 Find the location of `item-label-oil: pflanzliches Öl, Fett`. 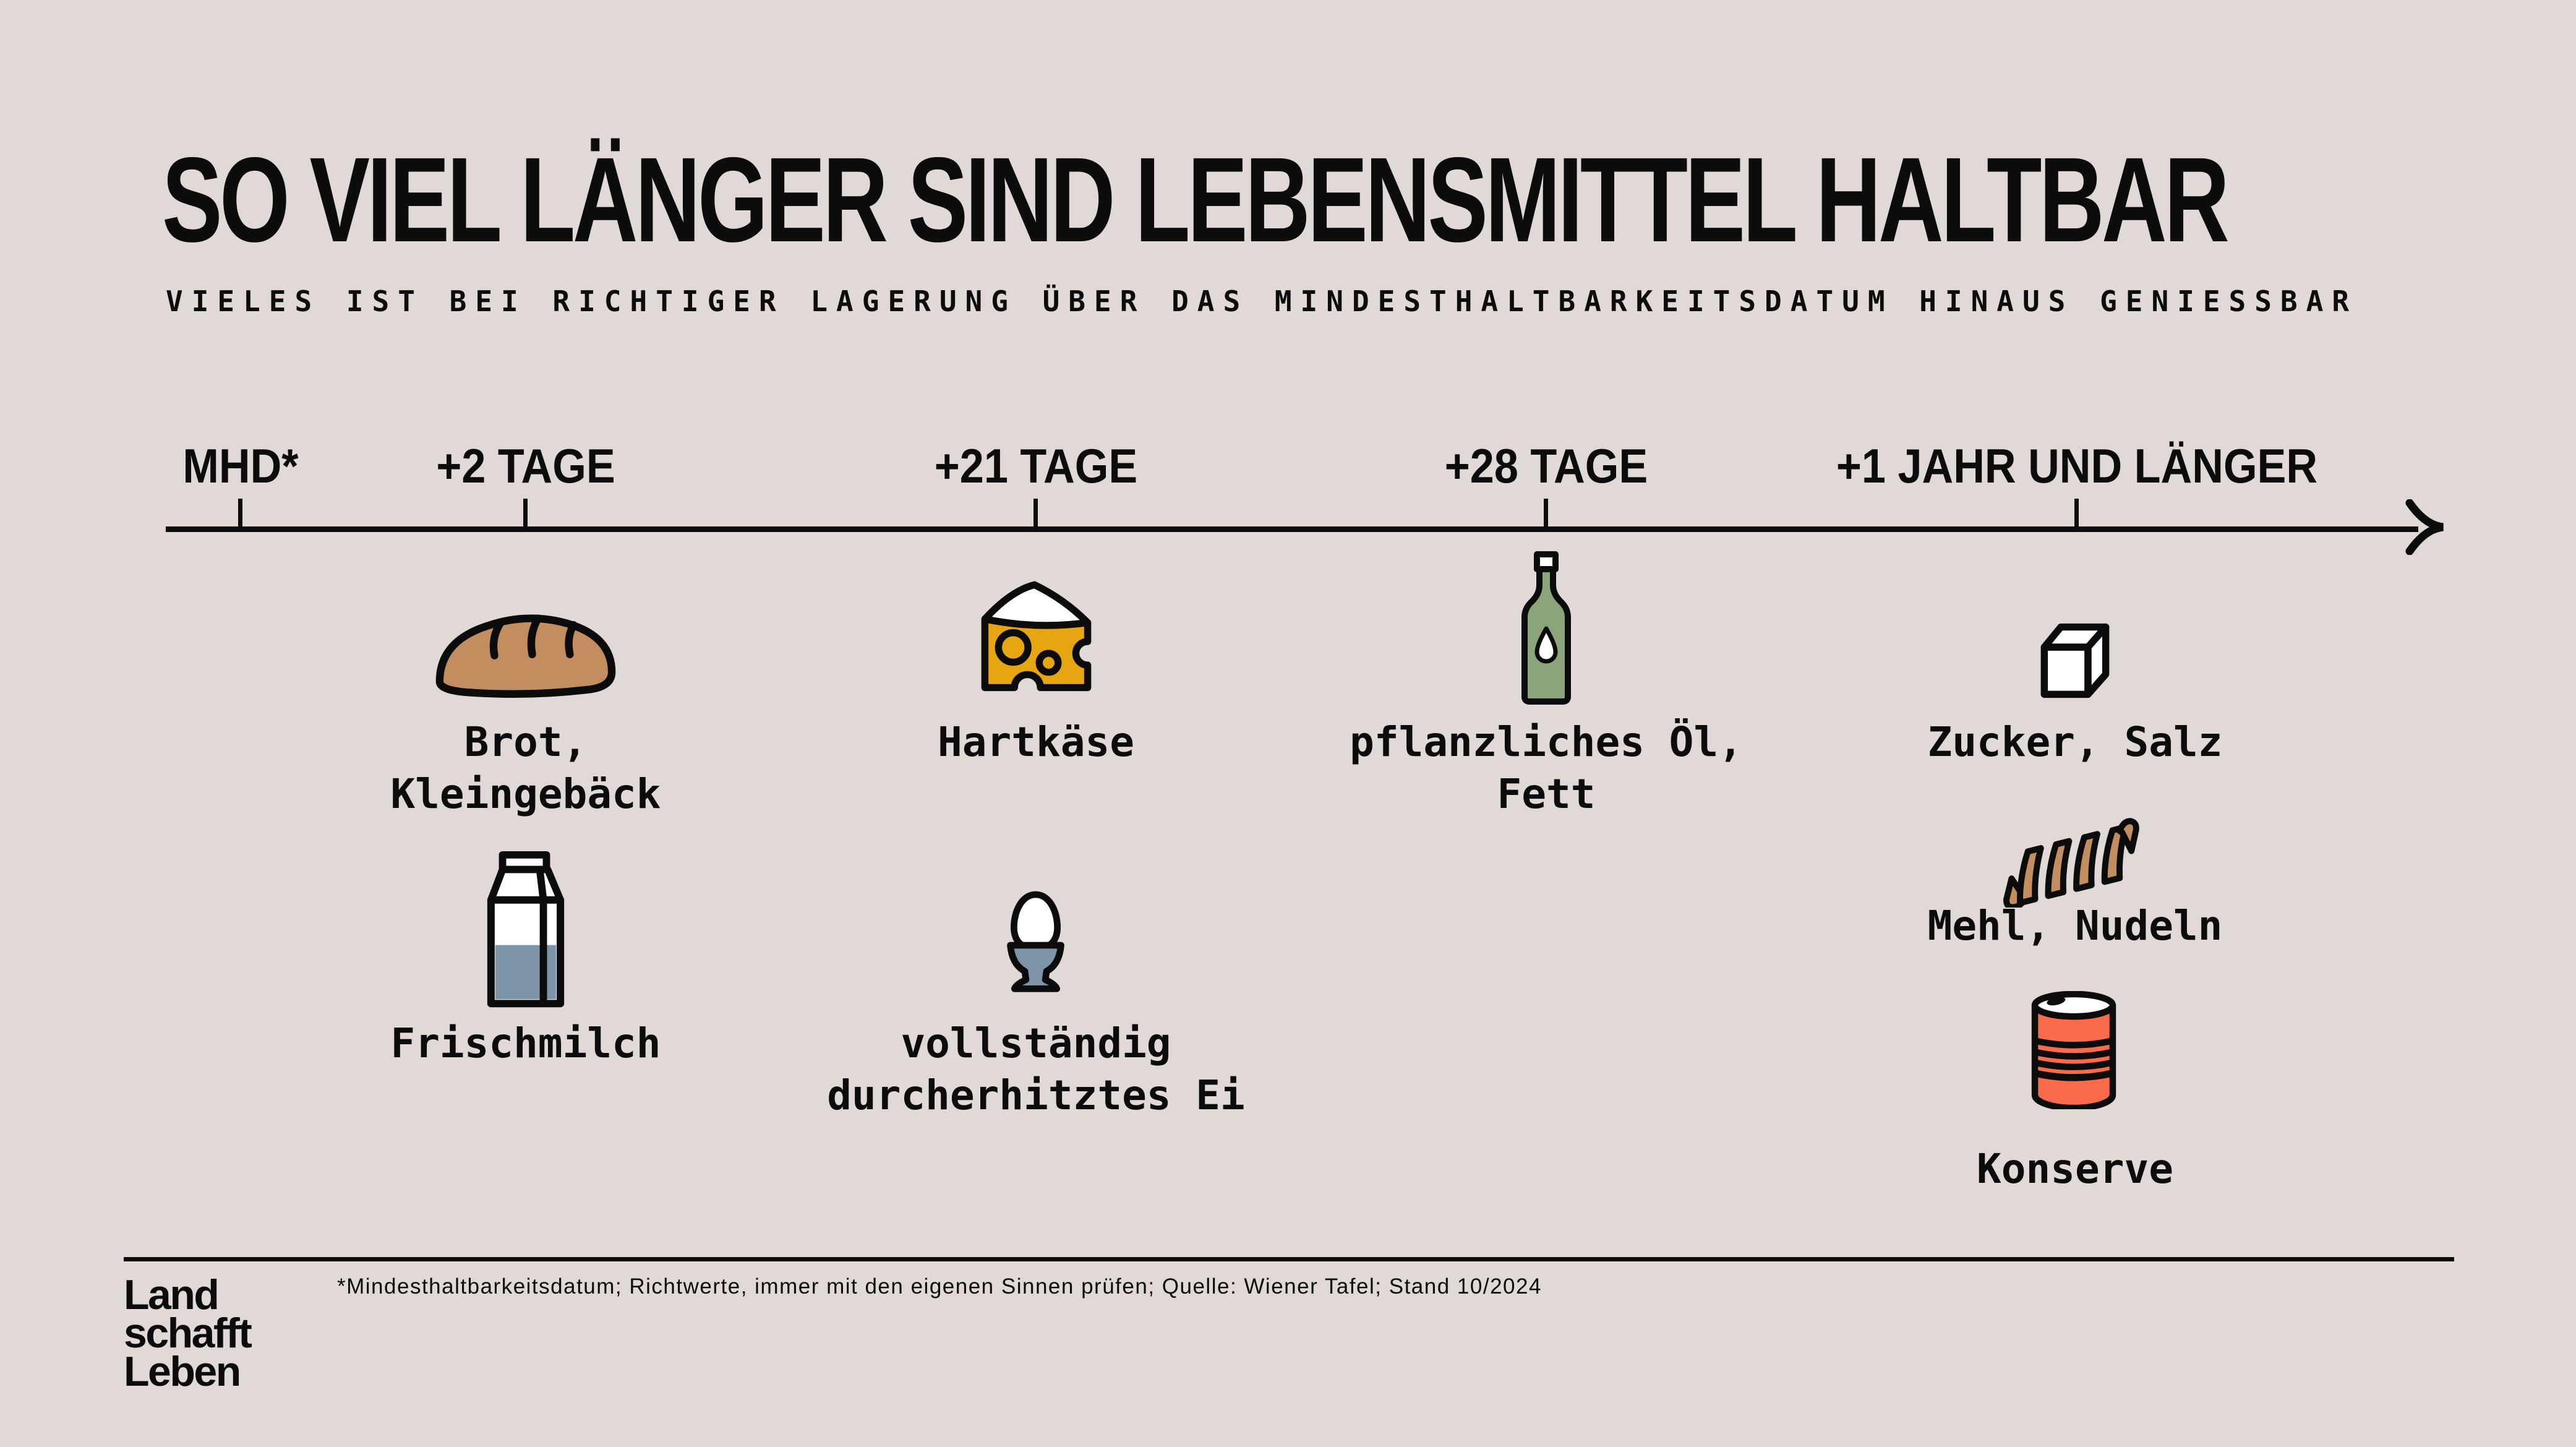

item-label-oil: pflanzliches Öl, Fett is located at coordinates (1547, 768).